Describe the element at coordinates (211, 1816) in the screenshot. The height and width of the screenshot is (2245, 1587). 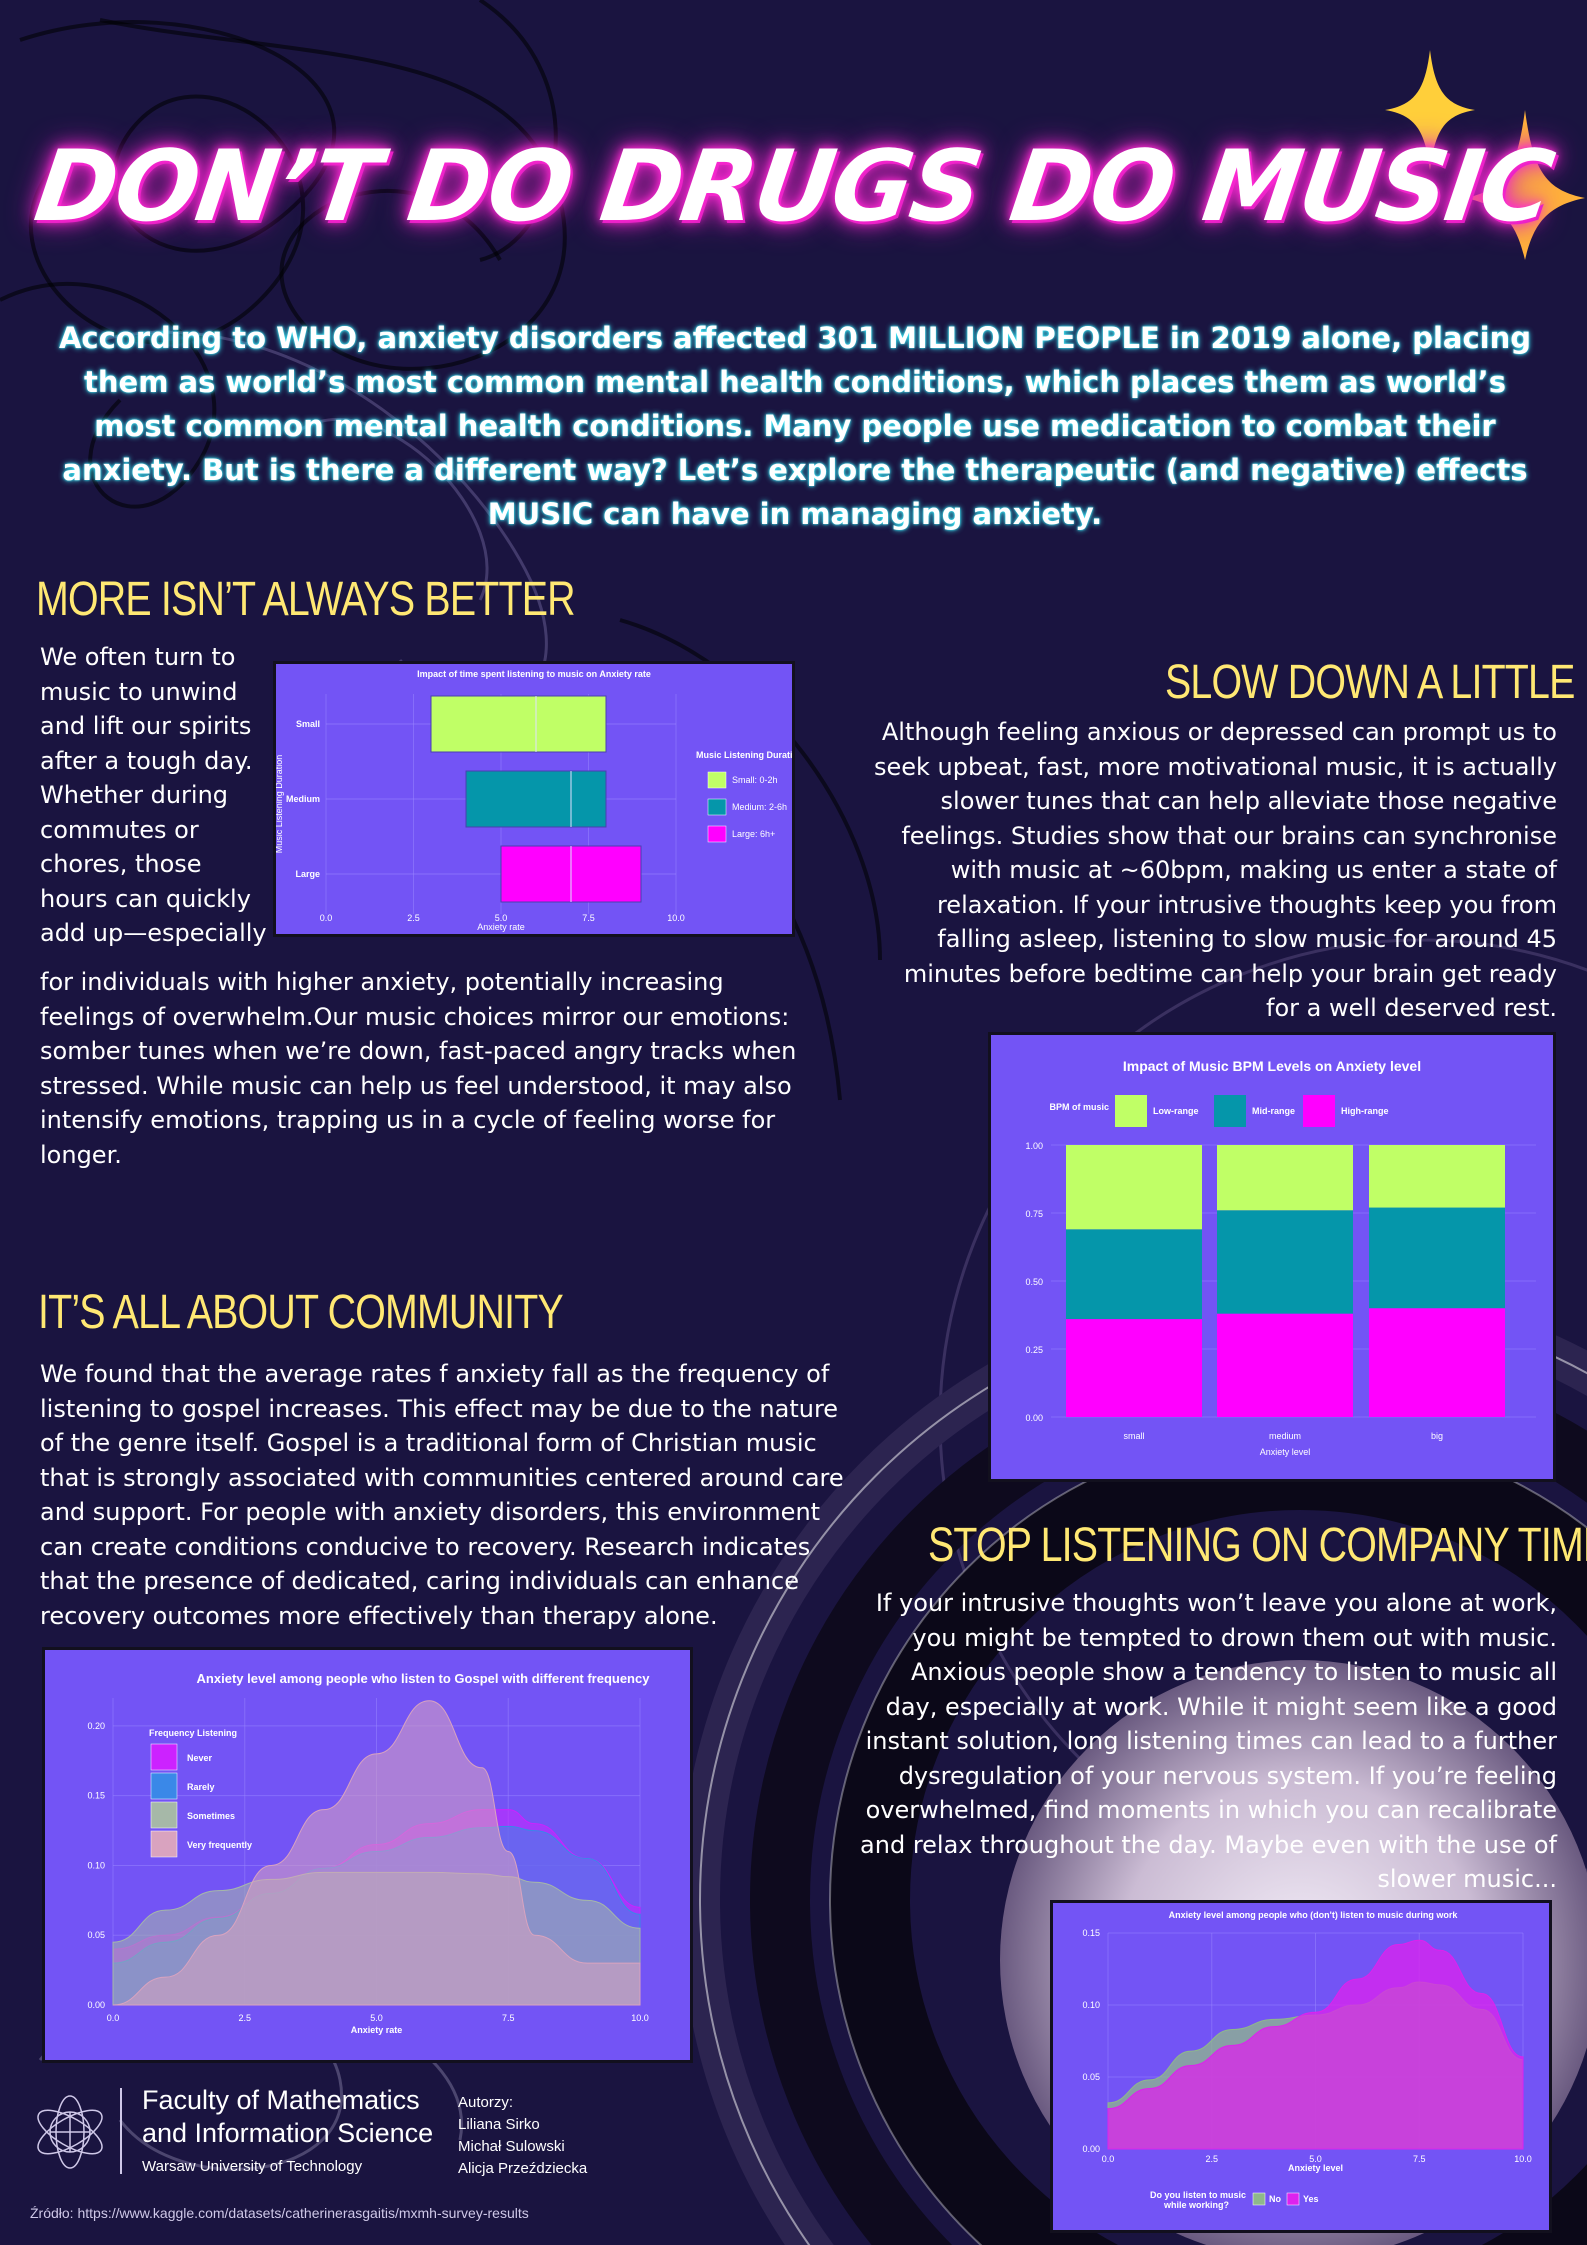
I see `legend-label: Sometimes` at that location.